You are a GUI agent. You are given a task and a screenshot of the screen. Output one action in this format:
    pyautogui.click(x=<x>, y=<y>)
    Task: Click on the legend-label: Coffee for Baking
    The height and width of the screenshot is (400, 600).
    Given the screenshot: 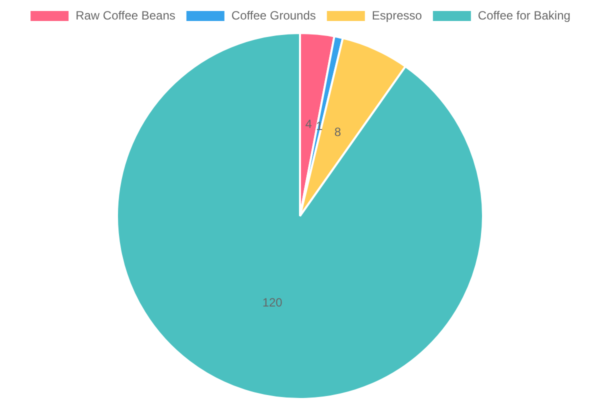 What is the action you would take?
    pyautogui.click(x=524, y=15)
    